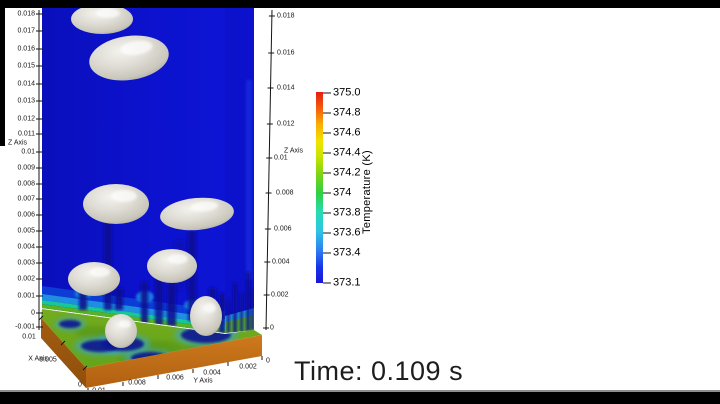  Describe the element at coordinates (239, 170) in the screenshot. I see `fluid-right-plane` at that location.